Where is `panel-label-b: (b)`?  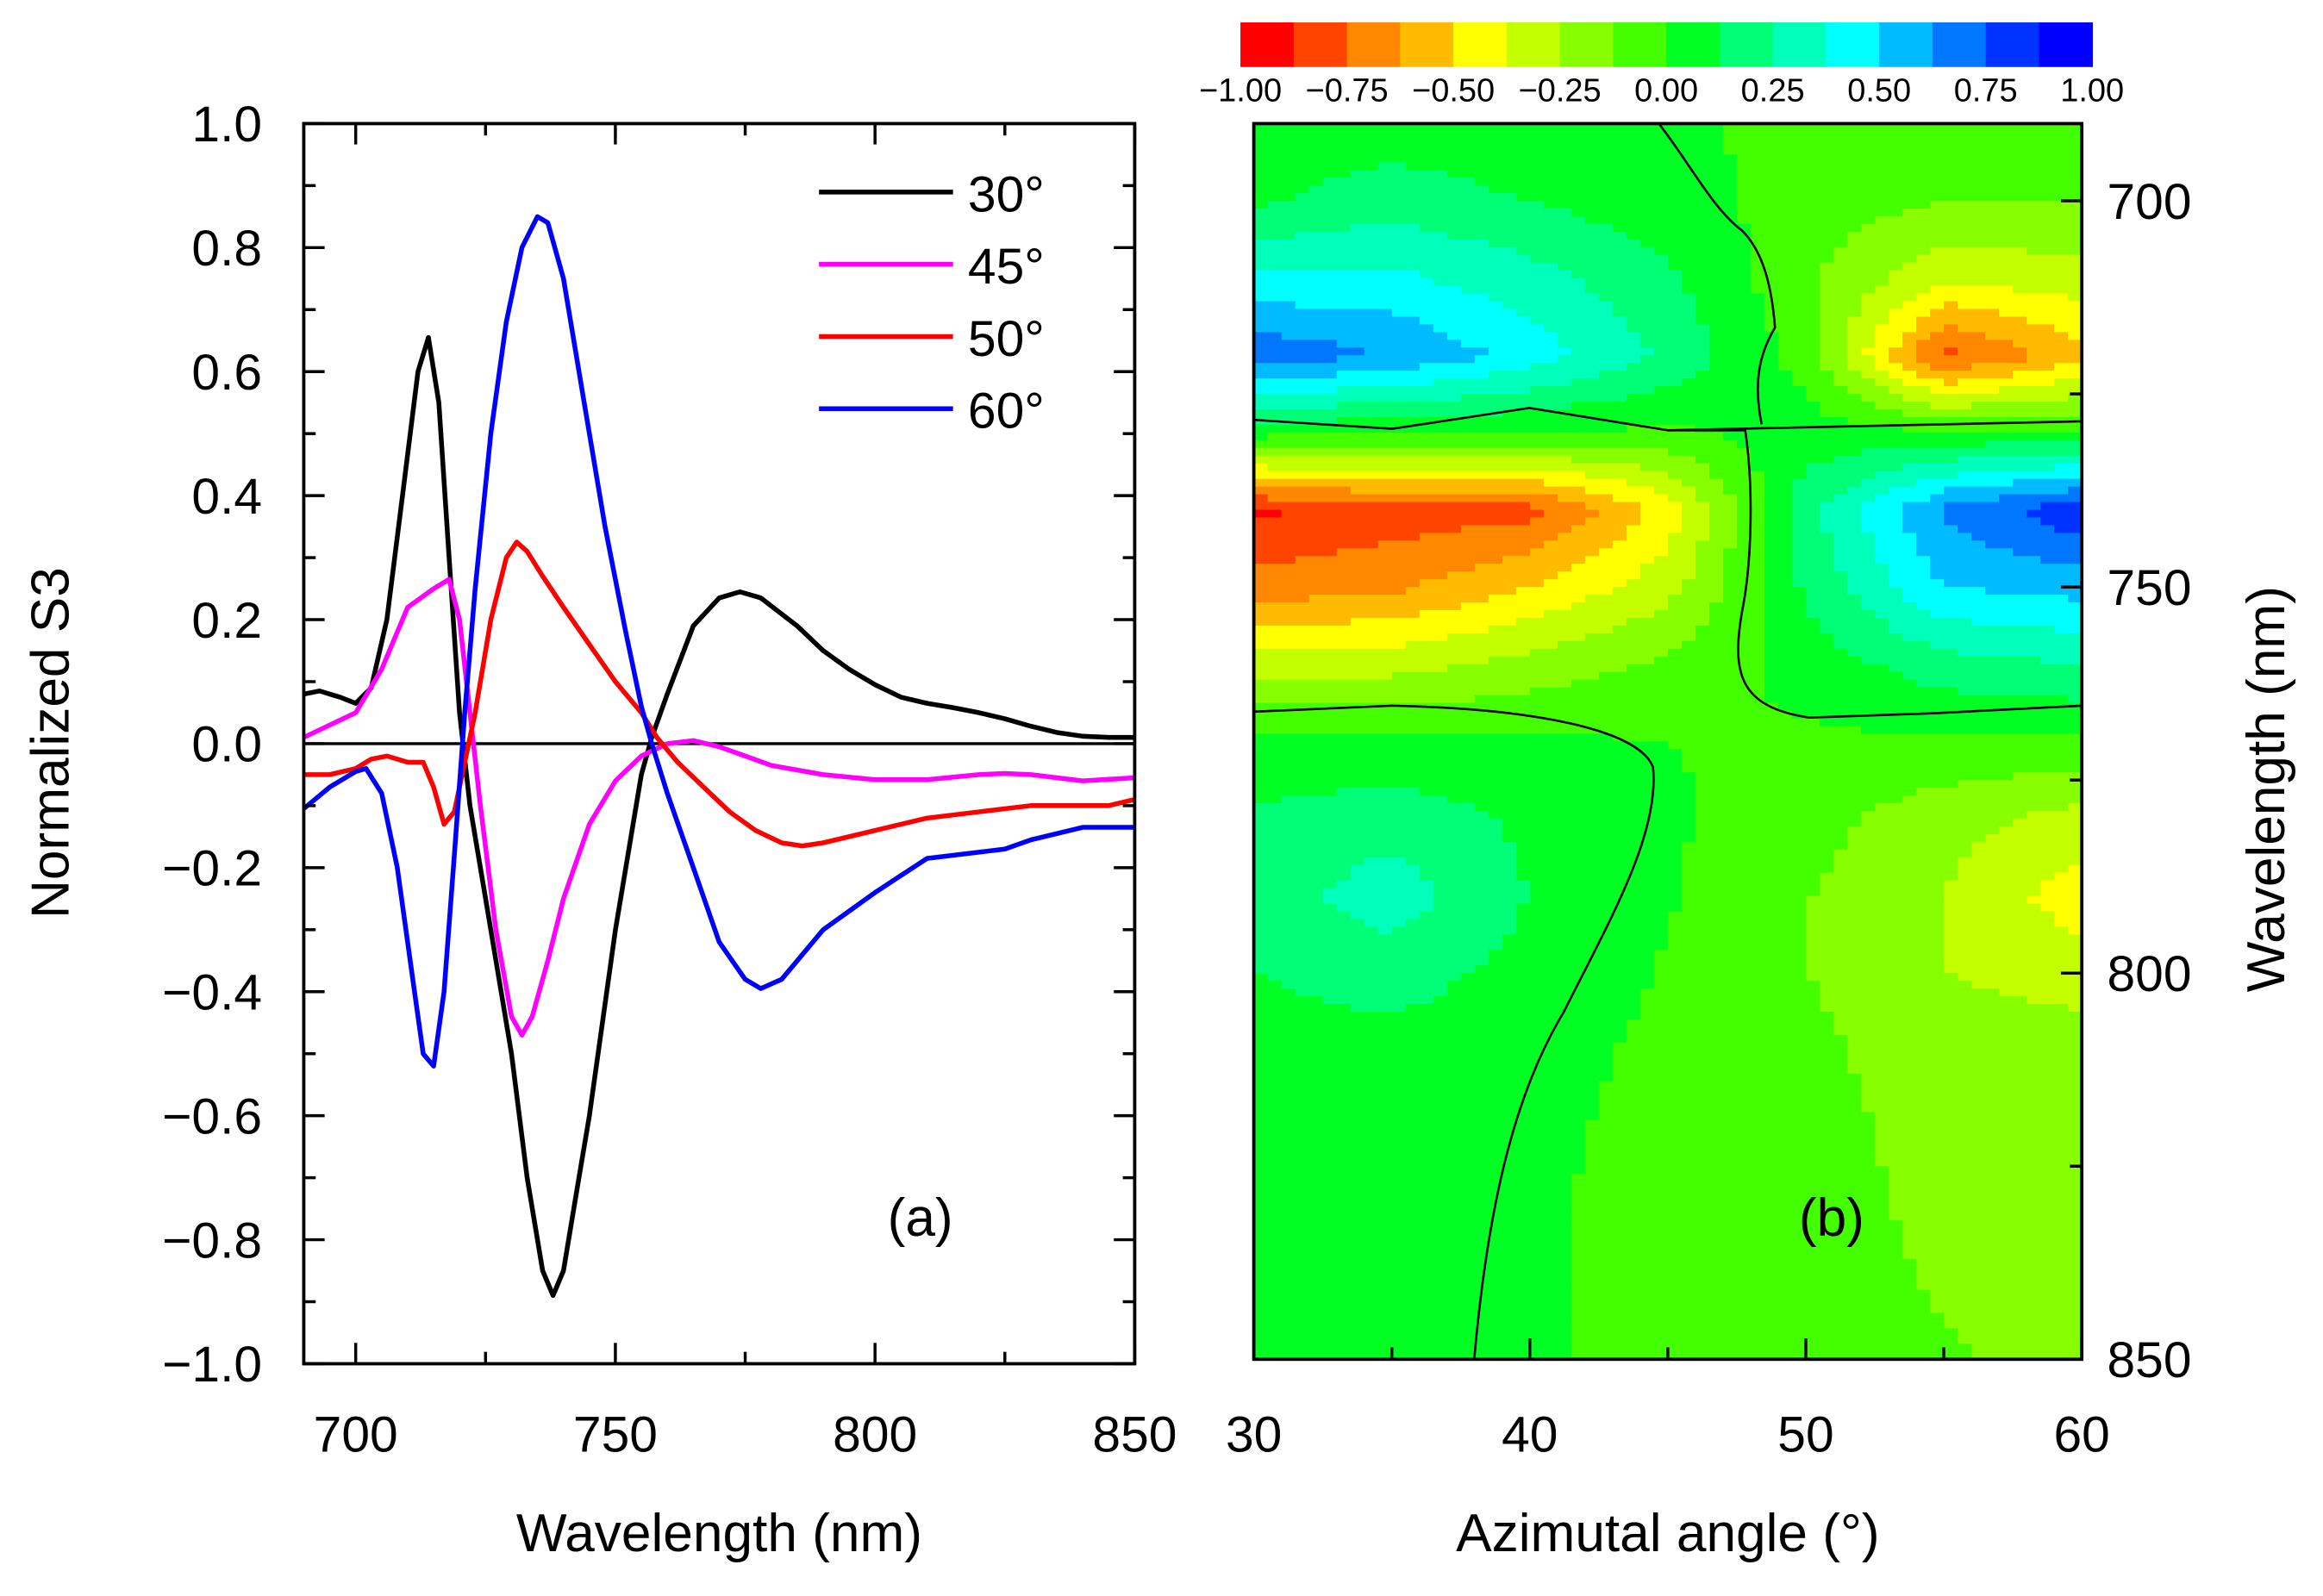 panel-label-b: (b) is located at coordinates (1831, 1218).